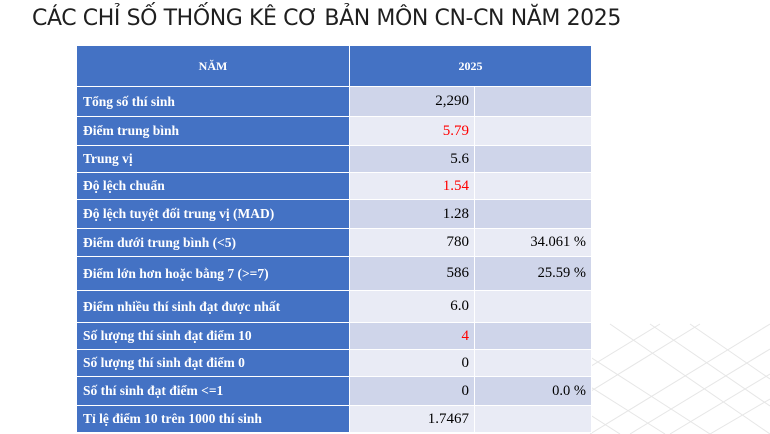 The image size is (770, 434). Describe the element at coordinates (213, 419) in the screenshot. I see `row-label: Tỉ lệ điểm 10 trên 1000 thí sinh` at that location.